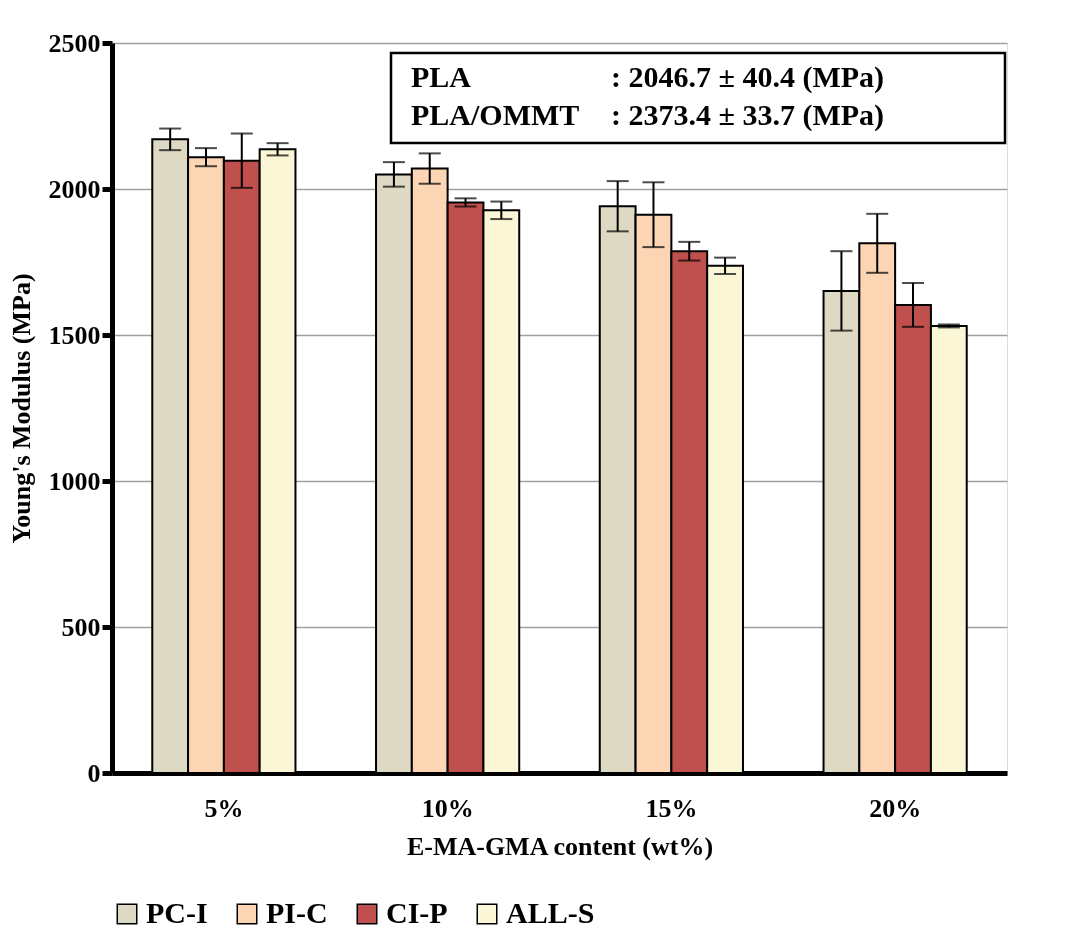 This screenshot has height=951, width=1077. Describe the element at coordinates (94, 773) in the screenshot. I see `y-tick-label: 0` at that location.